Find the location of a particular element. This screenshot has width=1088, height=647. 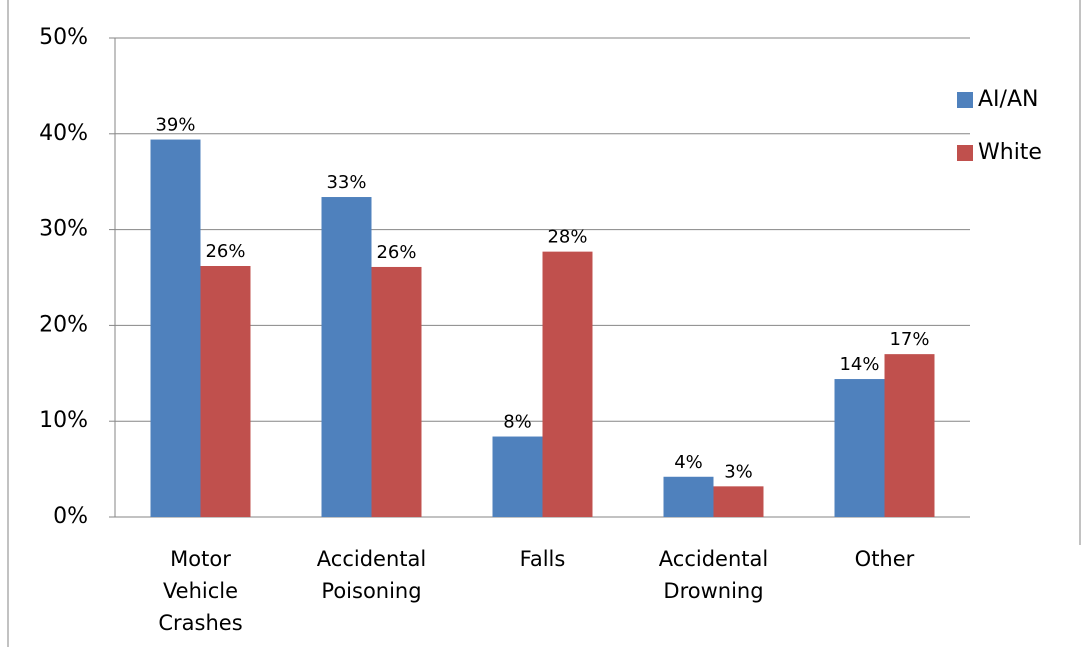

data-label: 39% is located at coordinates (175, 125).